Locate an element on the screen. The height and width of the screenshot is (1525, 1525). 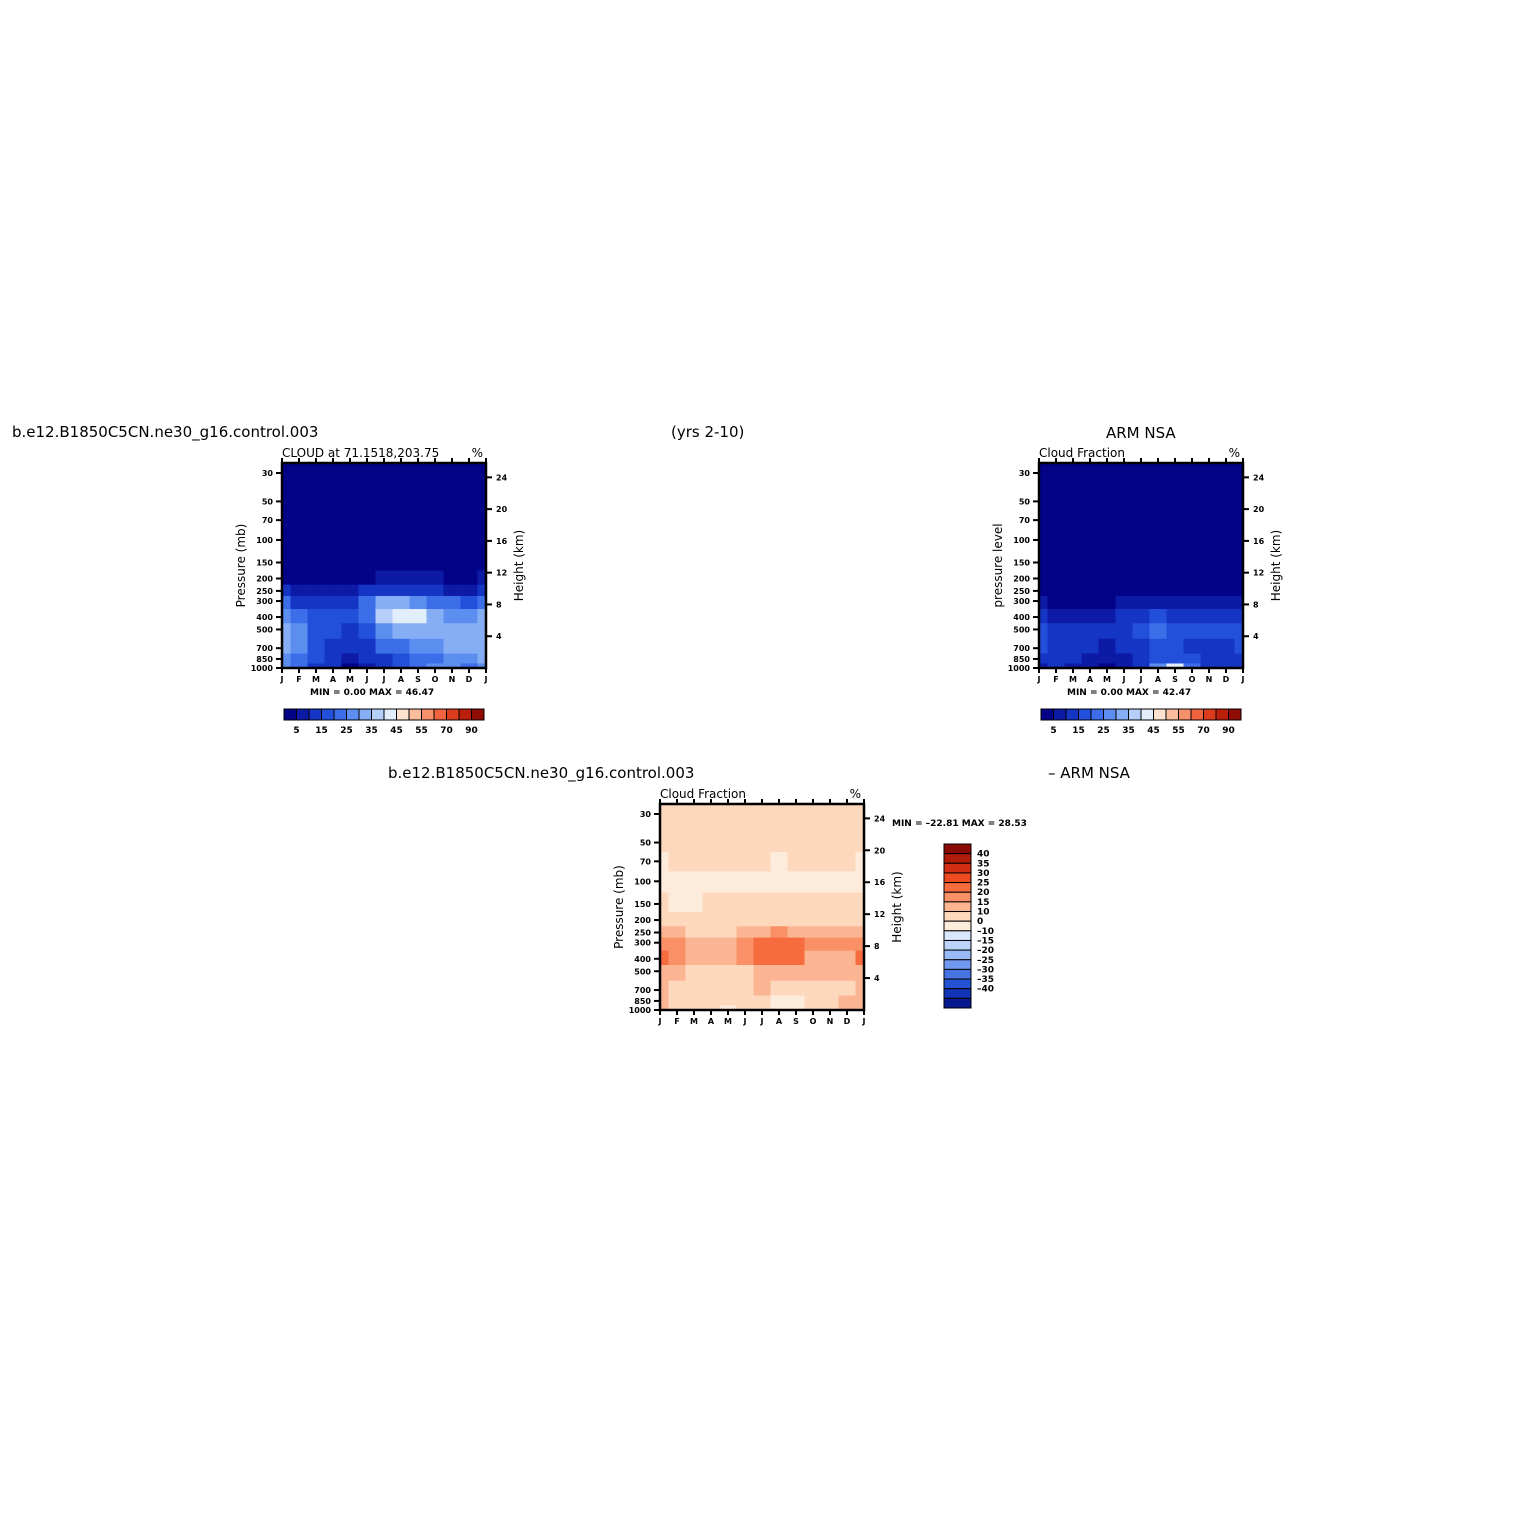
colorbar-label: 15 is located at coordinates (983, 903).